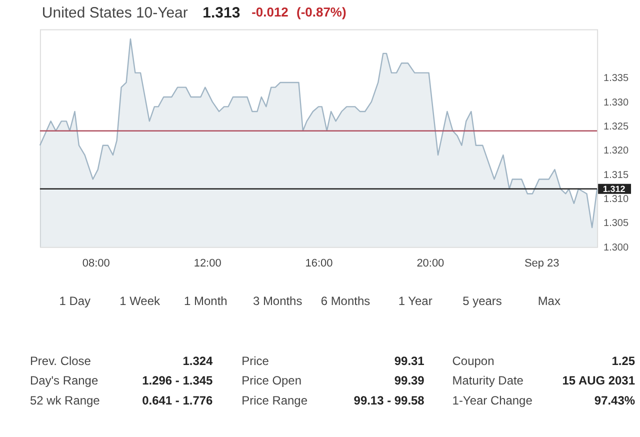 The width and height of the screenshot is (640, 437). What do you see at coordinates (415, 301) in the screenshot?
I see `text: 1 Year` at bounding box center [415, 301].